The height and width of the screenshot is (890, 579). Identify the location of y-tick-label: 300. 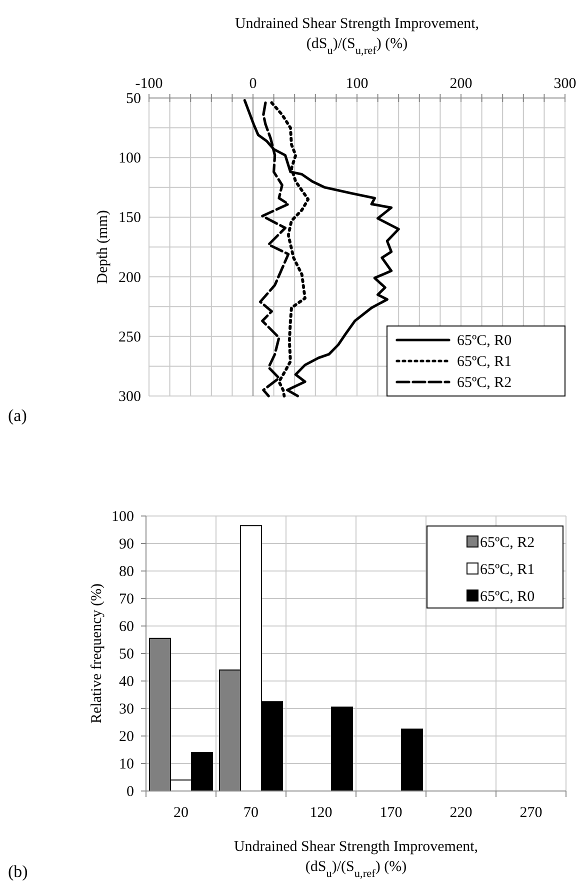
(129, 397).